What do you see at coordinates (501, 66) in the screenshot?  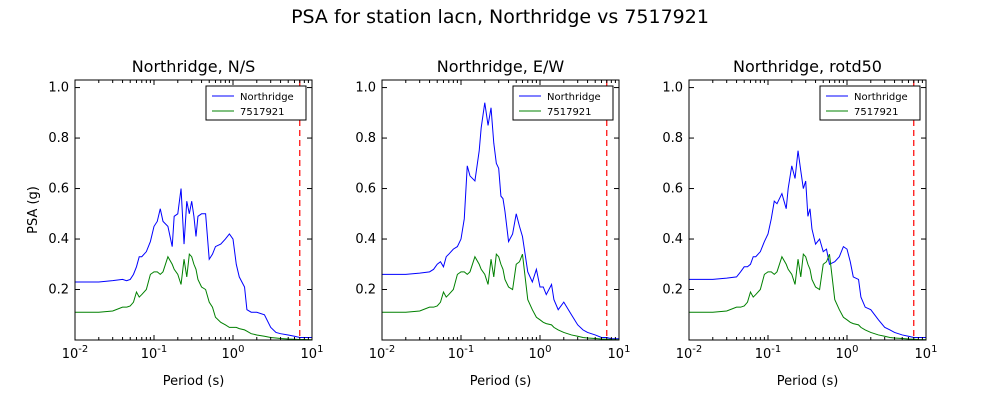 I see `subplot-title: Northridge, E/W` at bounding box center [501, 66].